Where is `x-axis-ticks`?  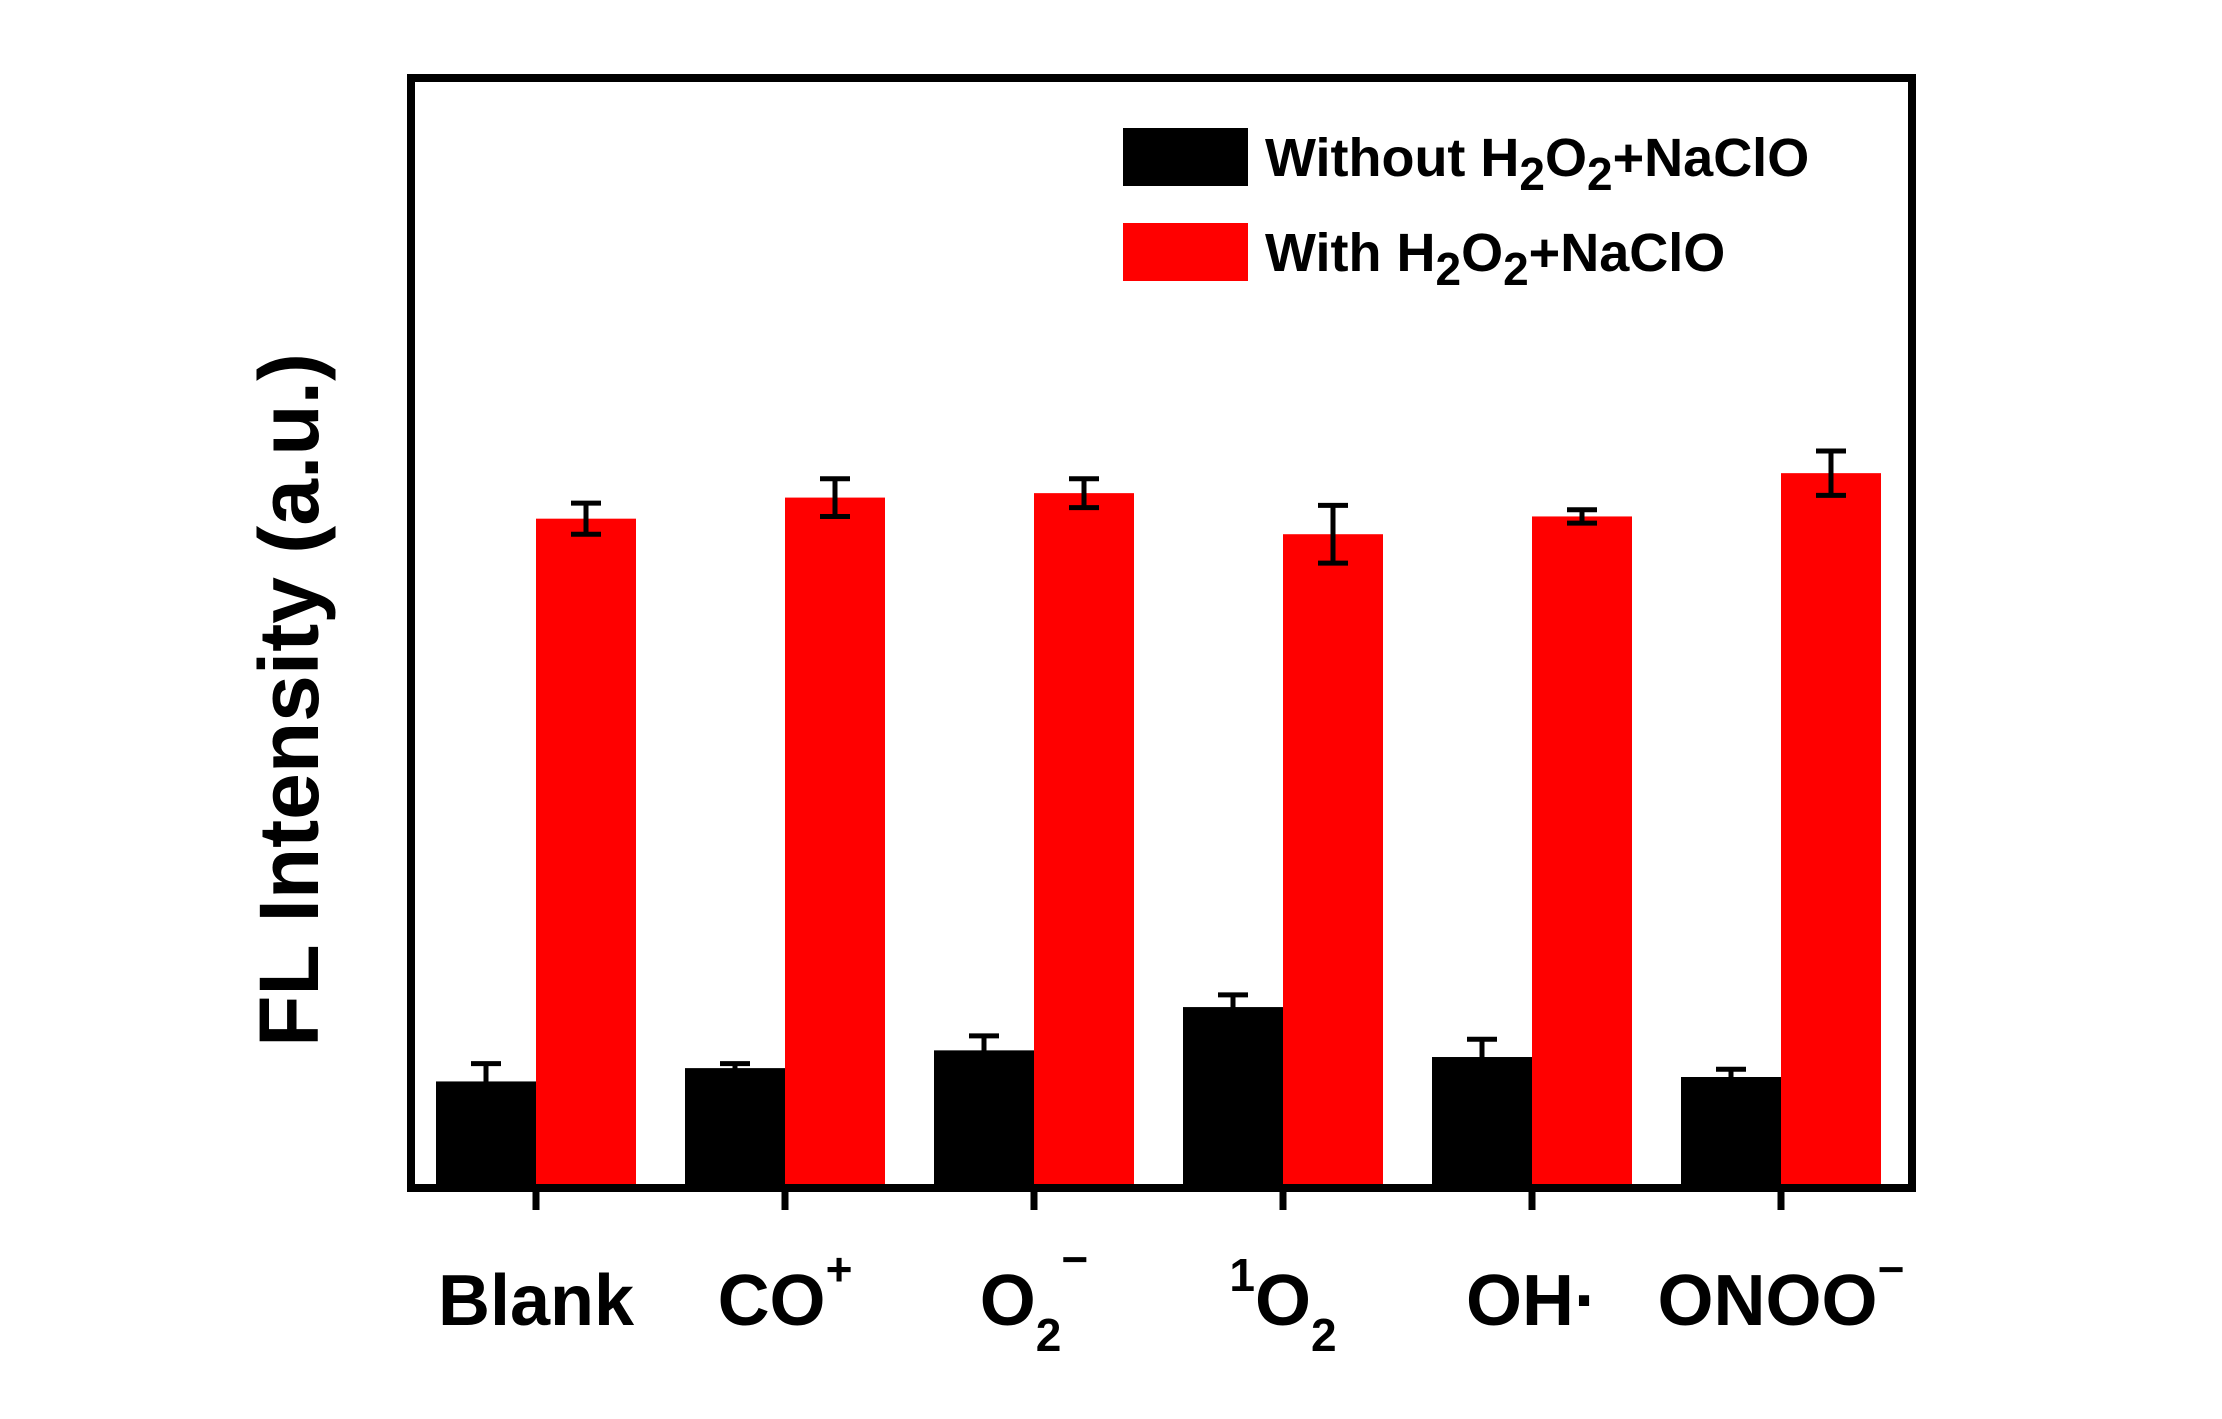 x-axis-ticks is located at coordinates (1158, 1199).